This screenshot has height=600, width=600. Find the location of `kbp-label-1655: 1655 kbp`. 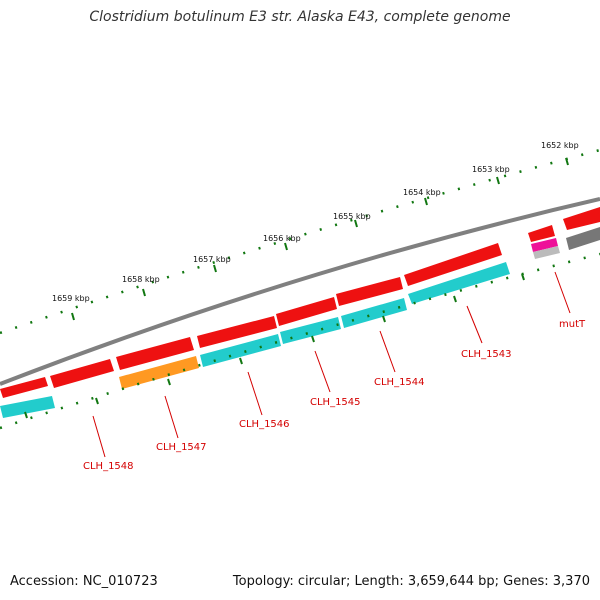

kbp-label-1655: 1655 kbp is located at coordinates (352, 216).